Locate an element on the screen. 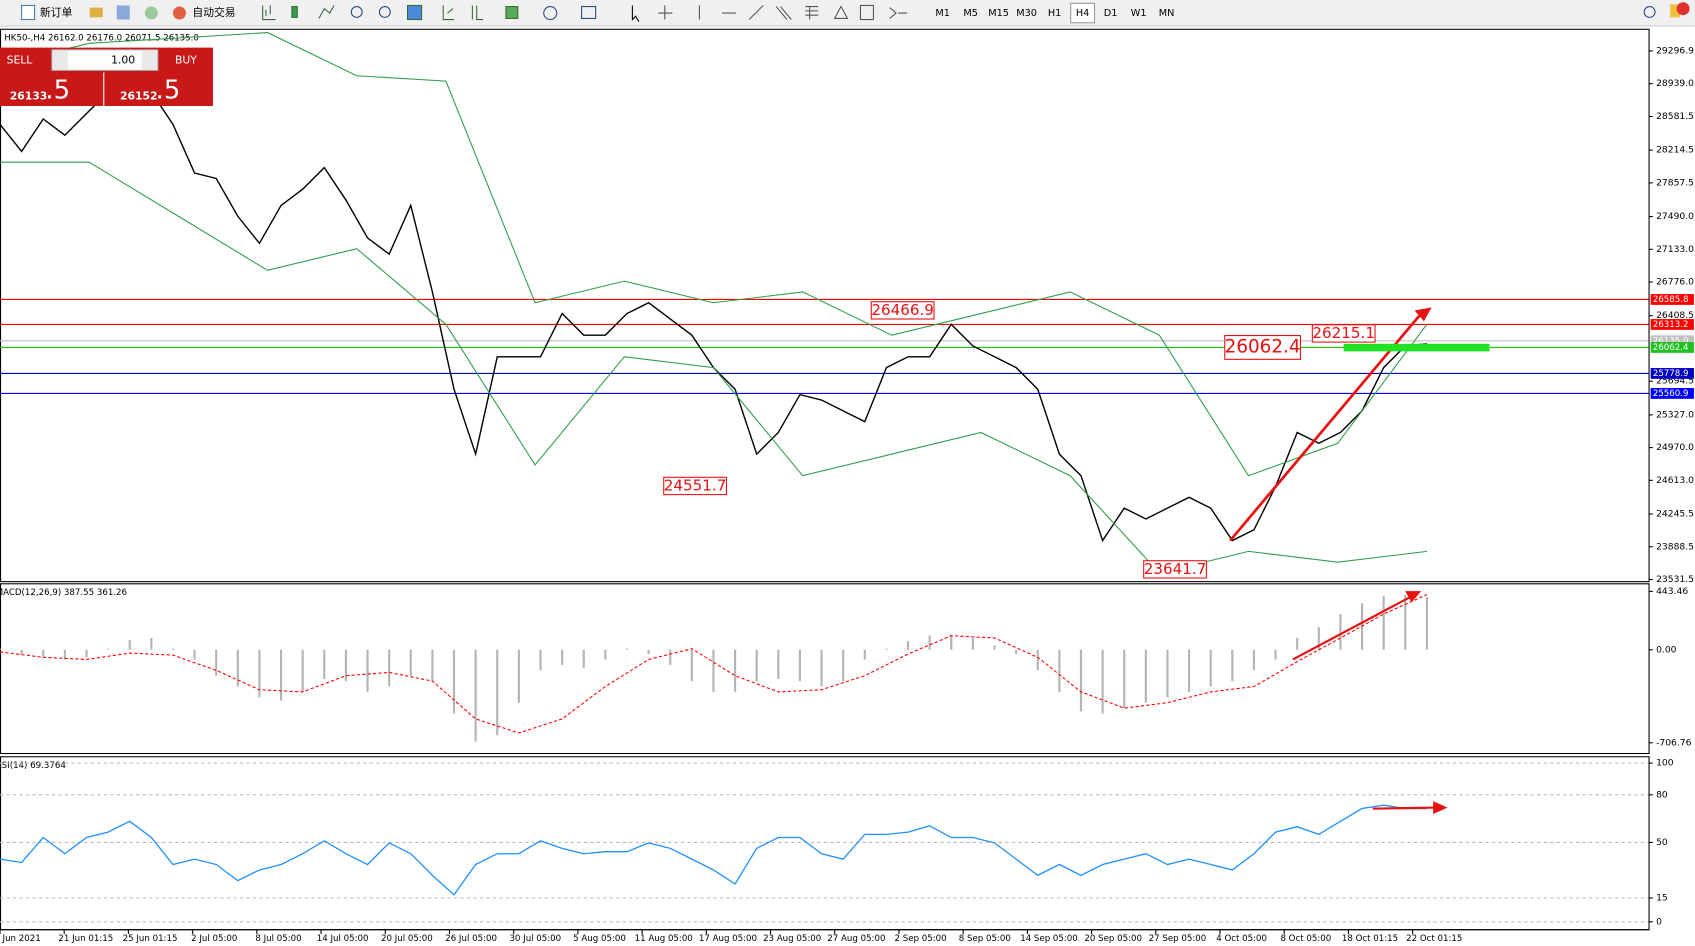 The width and height of the screenshot is (1695, 946). time-label: 2 Sep 05:00 is located at coordinates (921, 939).